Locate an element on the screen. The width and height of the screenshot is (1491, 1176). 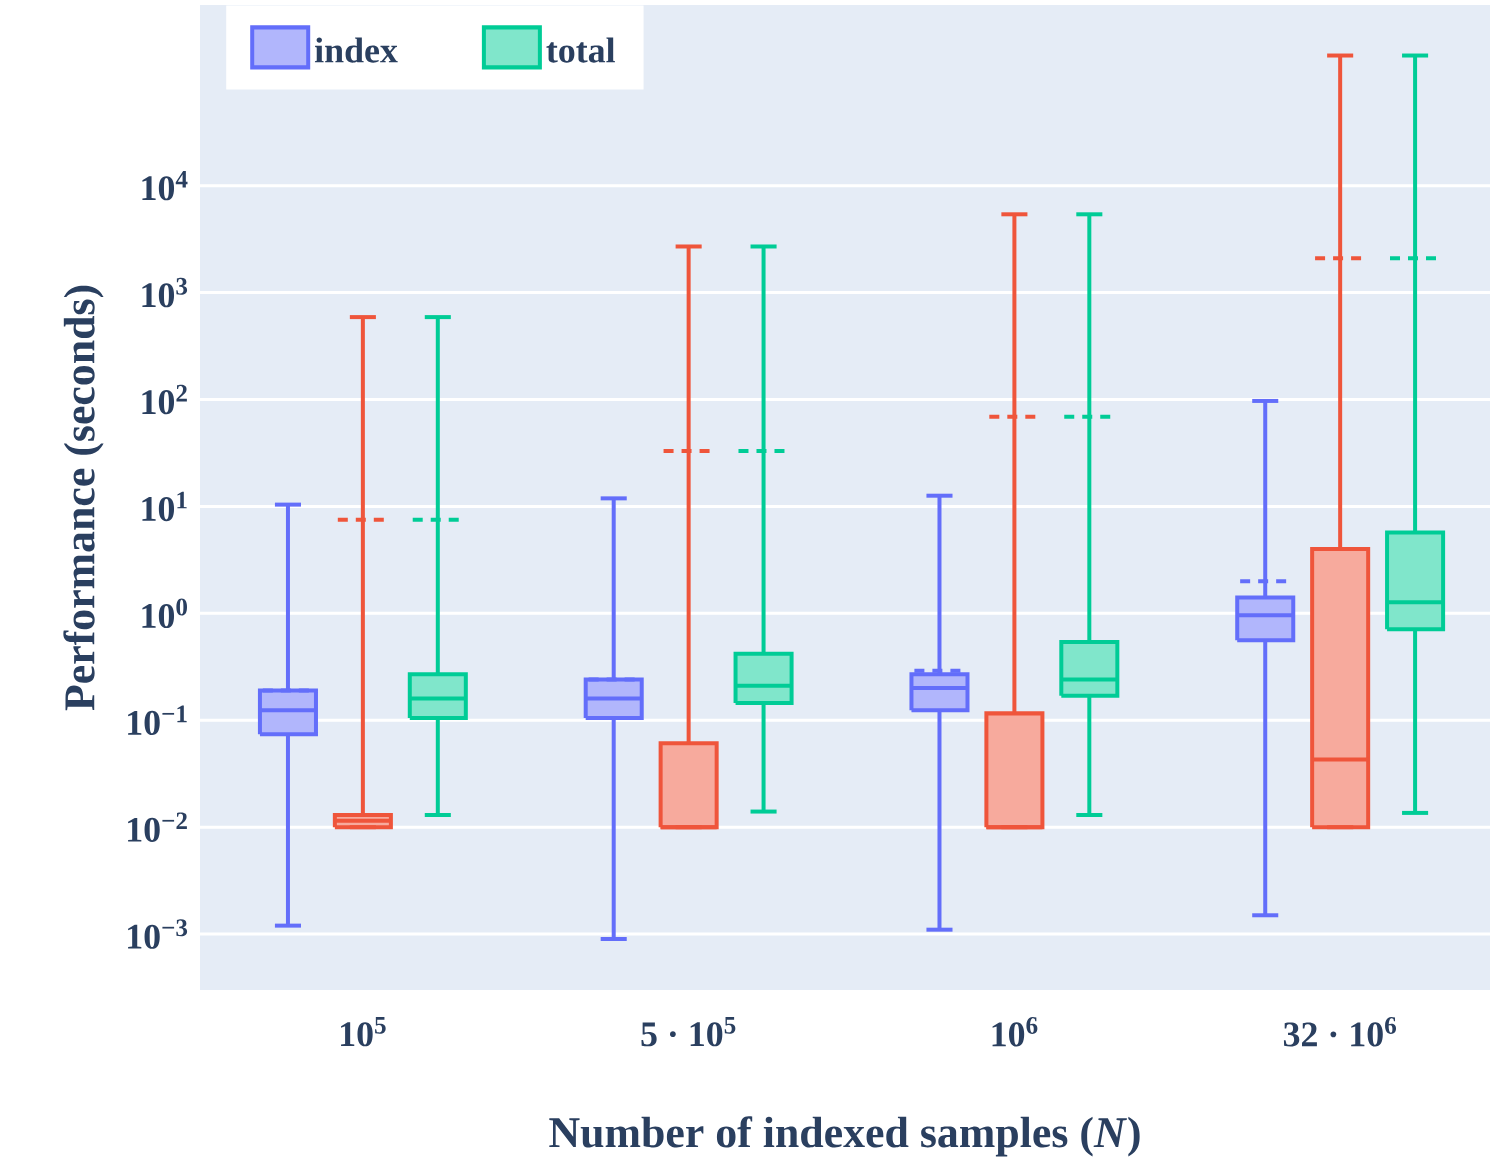
legend-label: index is located at coordinates (356, 50).